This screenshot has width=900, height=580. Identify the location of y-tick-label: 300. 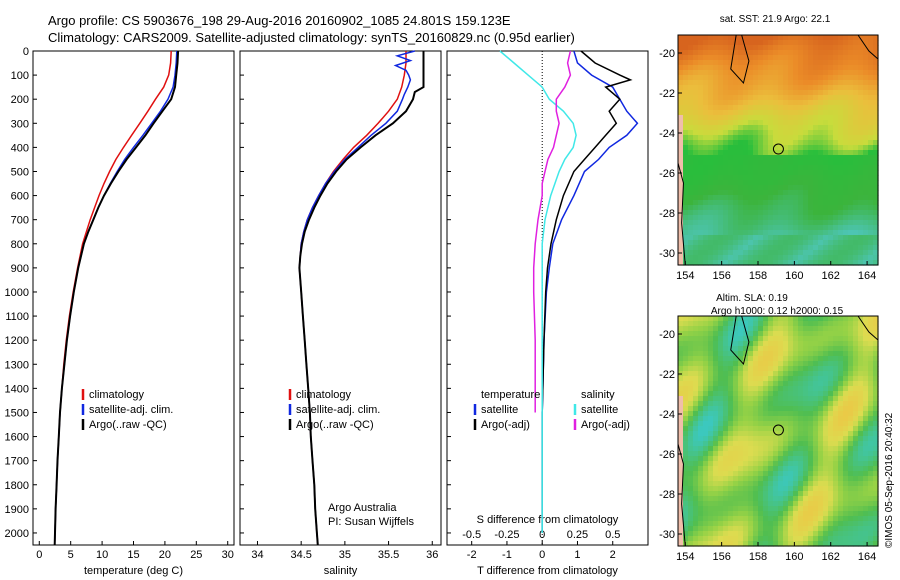
(20, 124).